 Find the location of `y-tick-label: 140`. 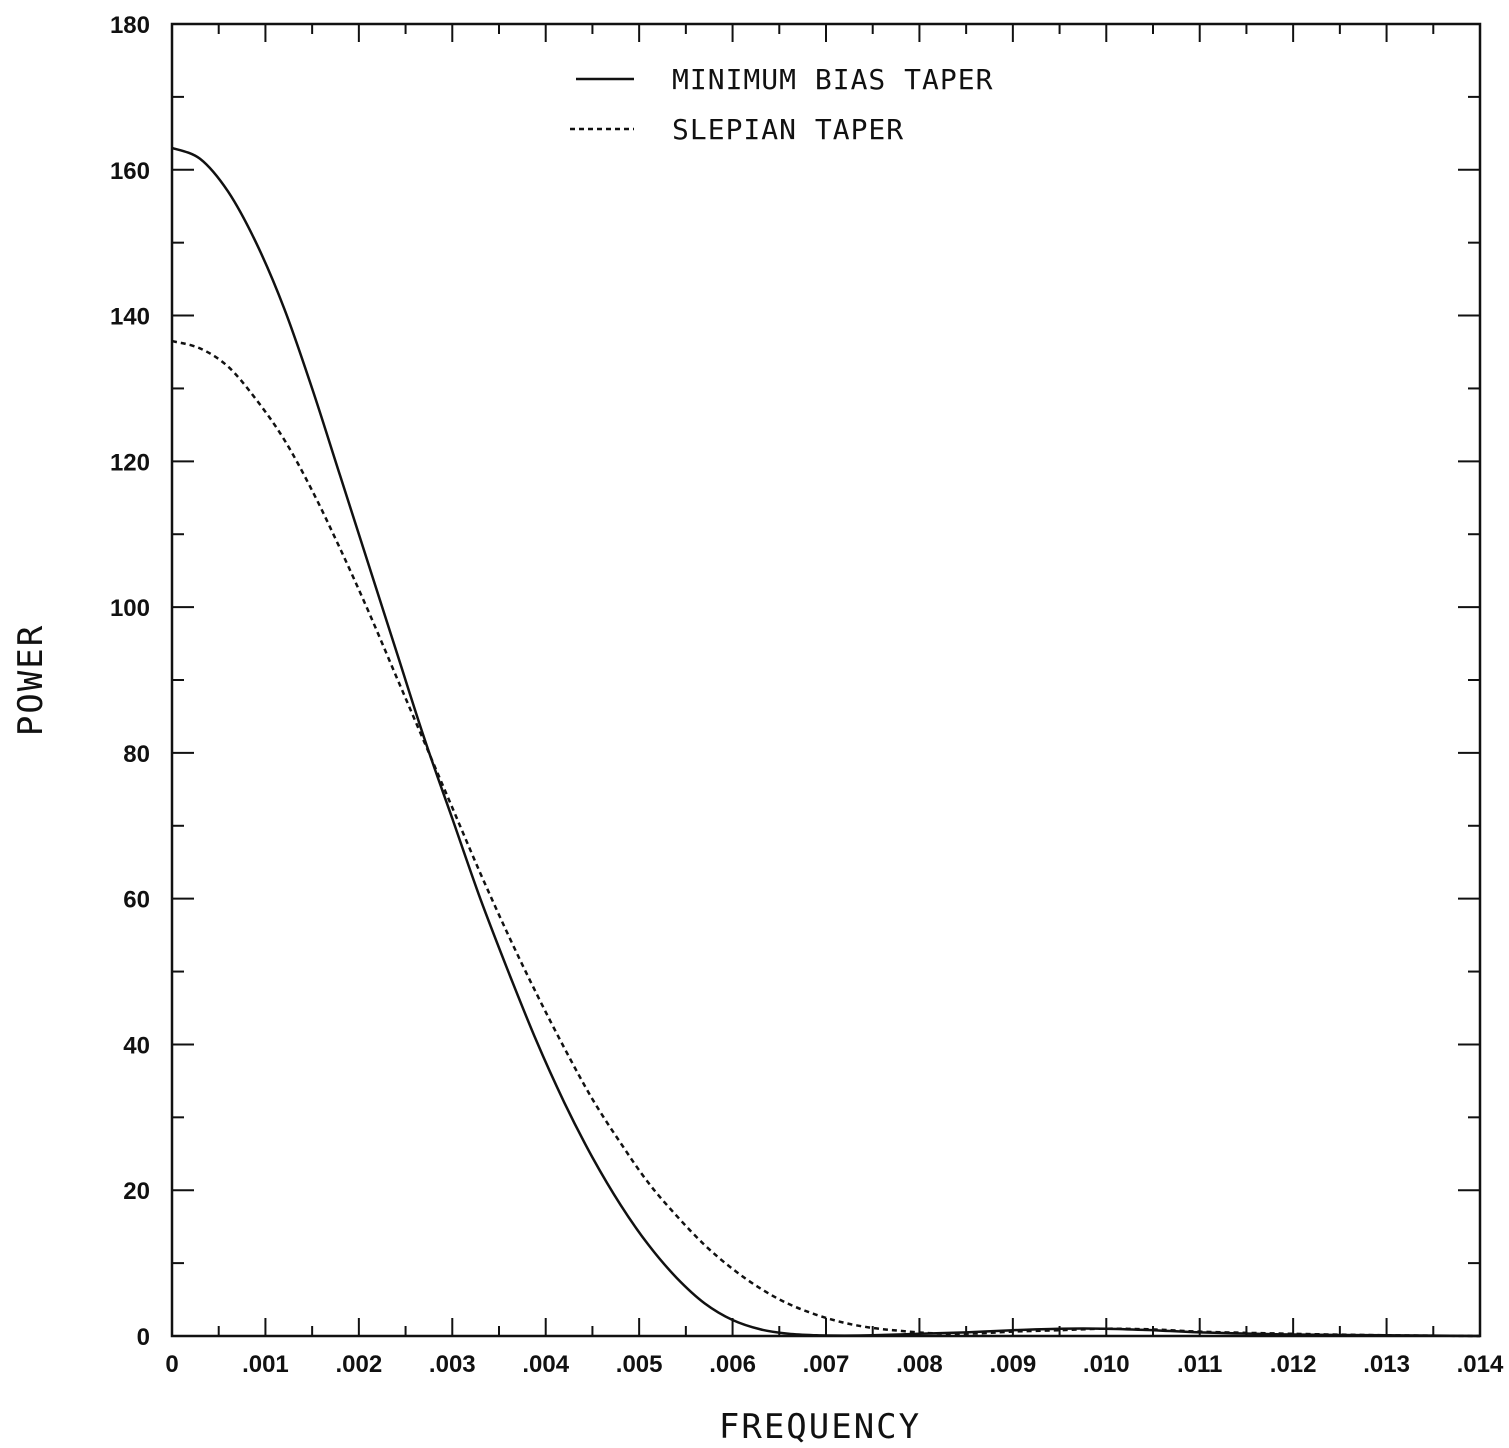

y-tick-label: 140 is located at coordinates (130, 317).